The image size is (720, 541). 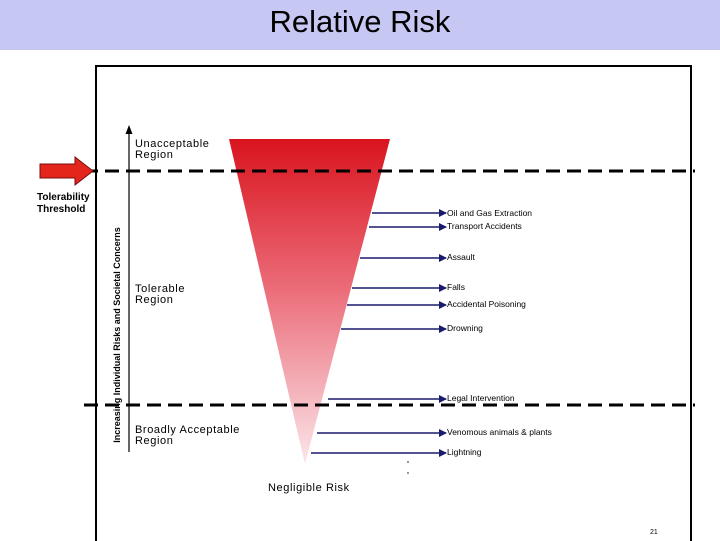 What do you see at coordinates (187, 430) in the screenshot?
I see `region-label-line: Broadly Acceptable` at bounding box center [187, 430].